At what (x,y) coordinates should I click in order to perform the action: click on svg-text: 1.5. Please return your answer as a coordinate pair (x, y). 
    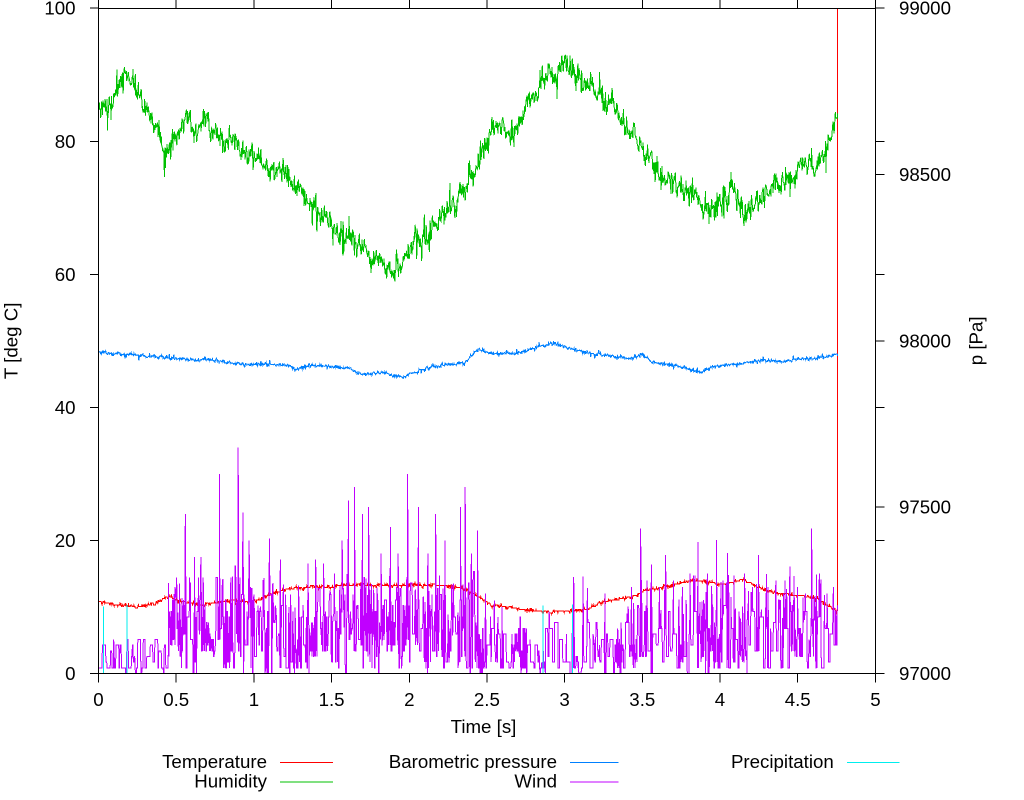
    Looking at the image, I should click on (332, 699).